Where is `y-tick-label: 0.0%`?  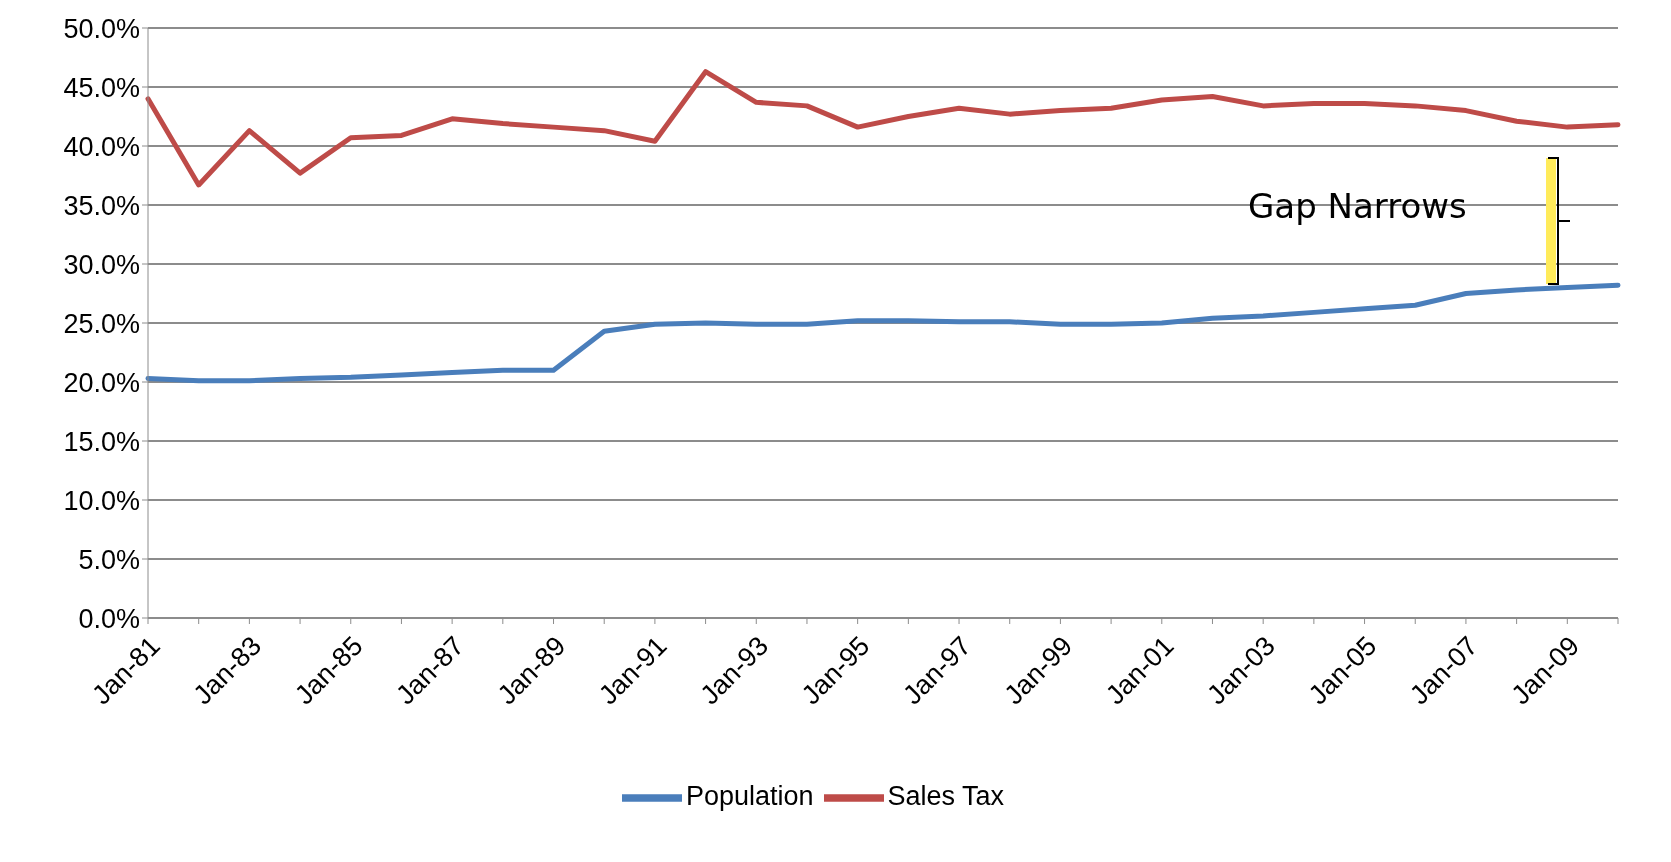 y-tick-label: 0.0% is located at coordinates (109, 618).